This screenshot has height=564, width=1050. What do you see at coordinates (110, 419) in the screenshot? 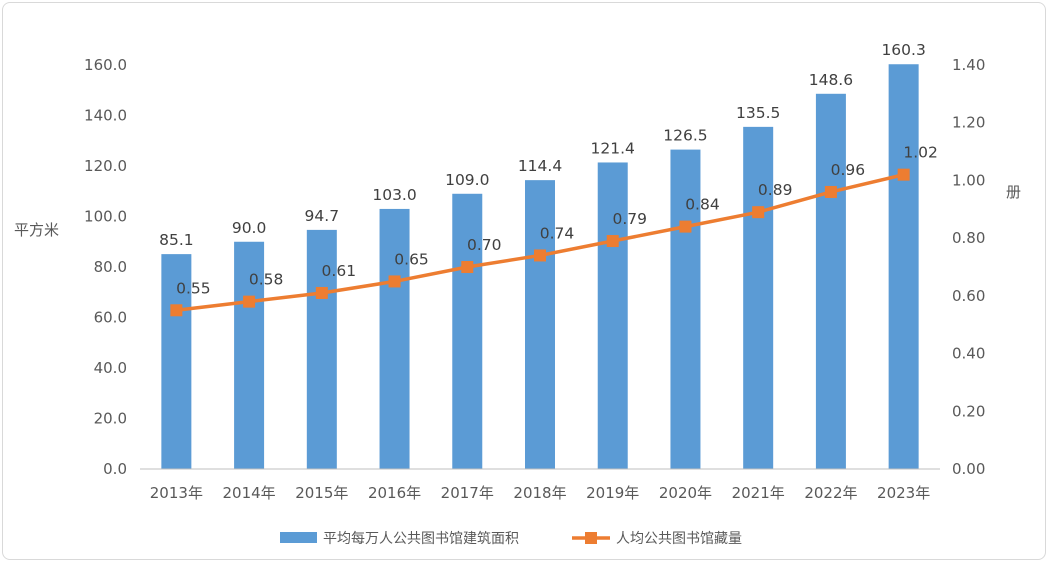
I see `left-y-tick-20.0: 20.0` at bounding box center [110, 419].